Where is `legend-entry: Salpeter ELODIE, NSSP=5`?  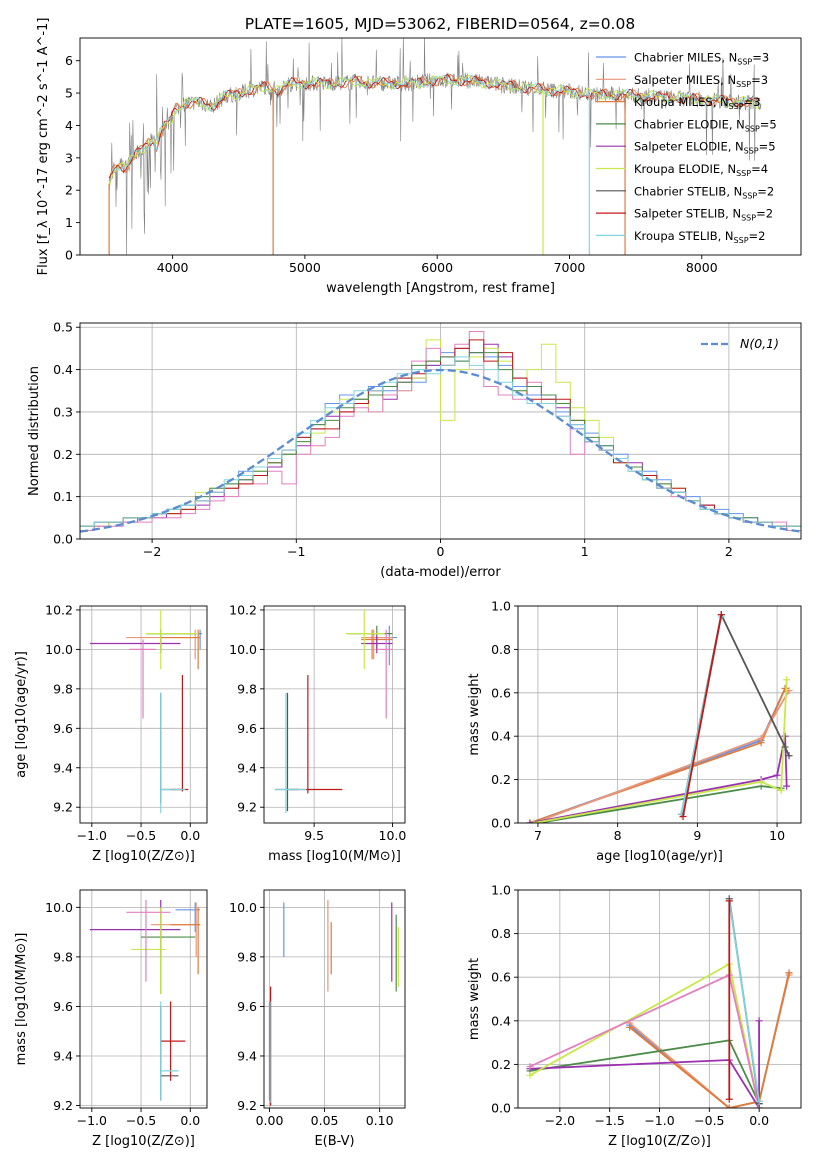
legend-entry: Salpeter ELODIE, NSSP=5 is located at coordinates (705, 148).